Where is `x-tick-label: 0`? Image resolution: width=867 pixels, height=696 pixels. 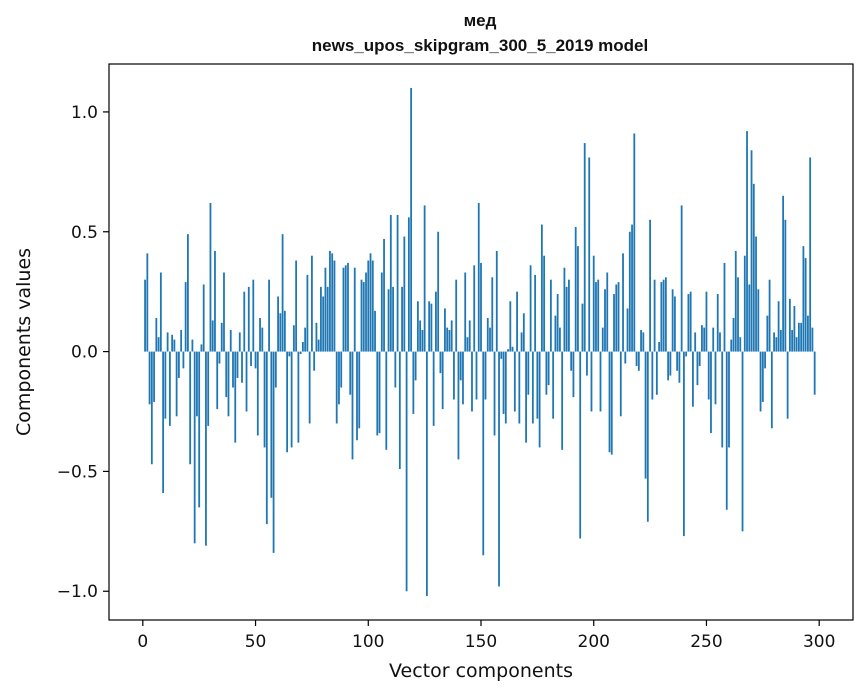
x-tick-label: 0 is located at coordinates (142, 642).